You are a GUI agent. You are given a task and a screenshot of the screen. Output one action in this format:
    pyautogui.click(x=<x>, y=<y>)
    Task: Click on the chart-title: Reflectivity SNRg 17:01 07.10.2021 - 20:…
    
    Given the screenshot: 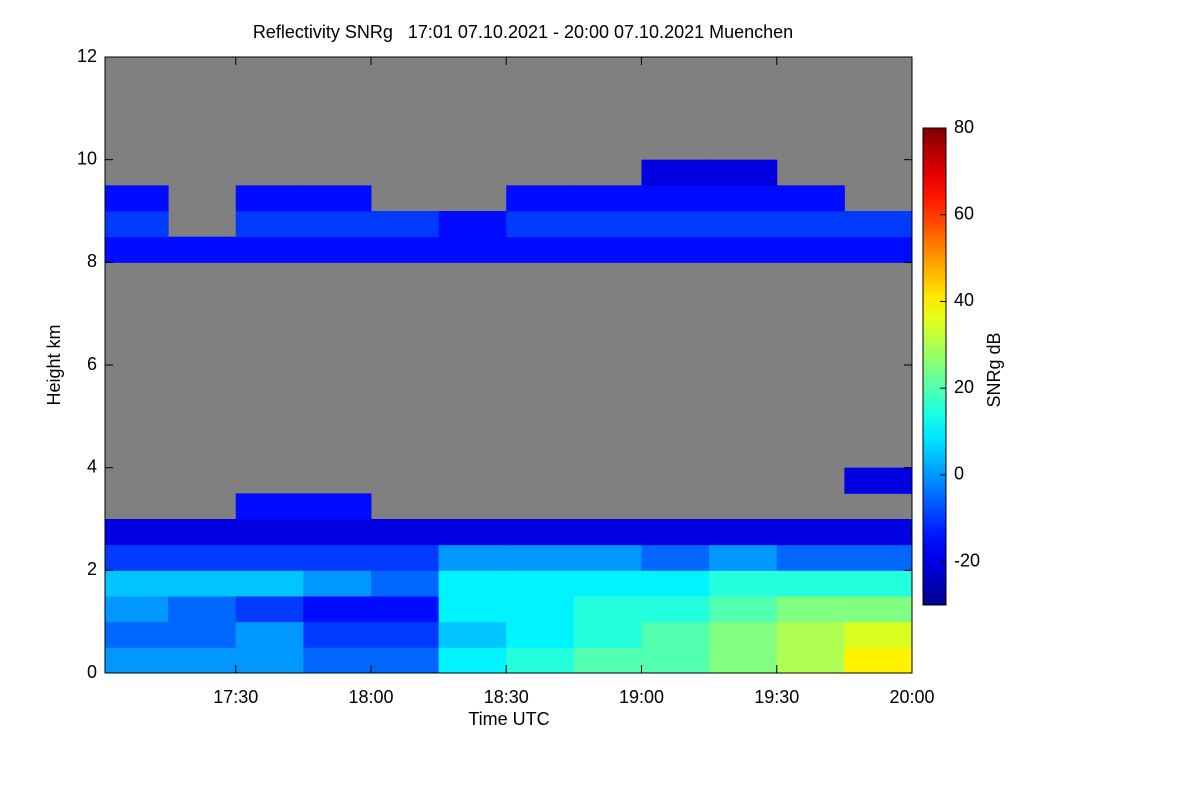 What is the action you would take?
    pyautogui.click(x=523, y=32)
    